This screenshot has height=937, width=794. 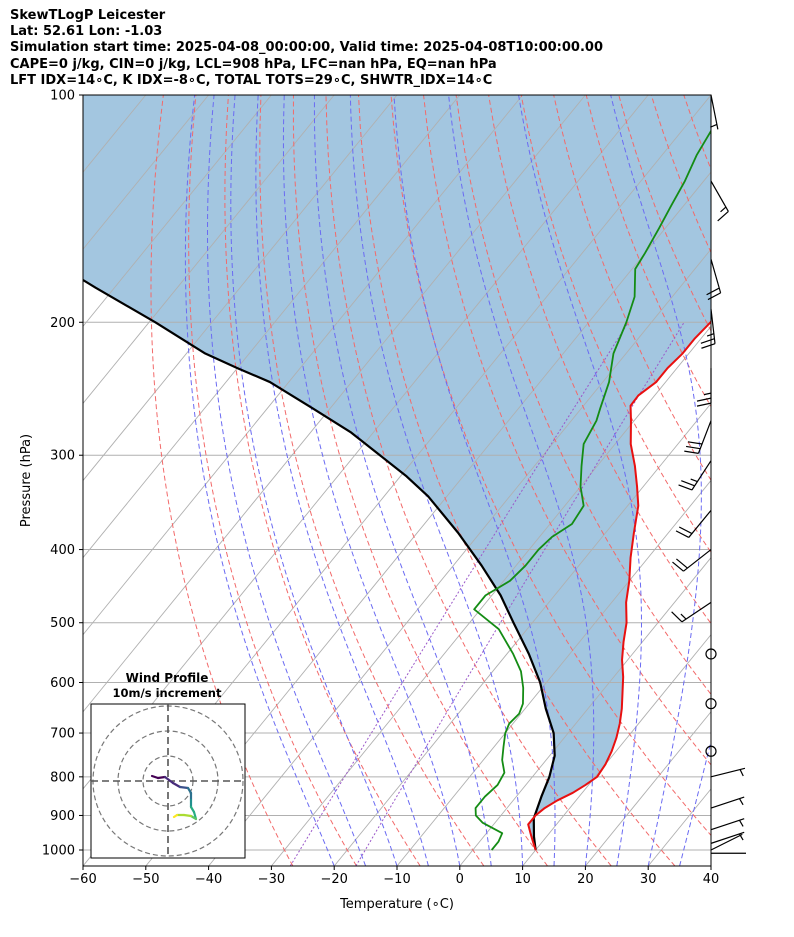 I want to click on x-tick-label: 40, so click(x=711, y=879).